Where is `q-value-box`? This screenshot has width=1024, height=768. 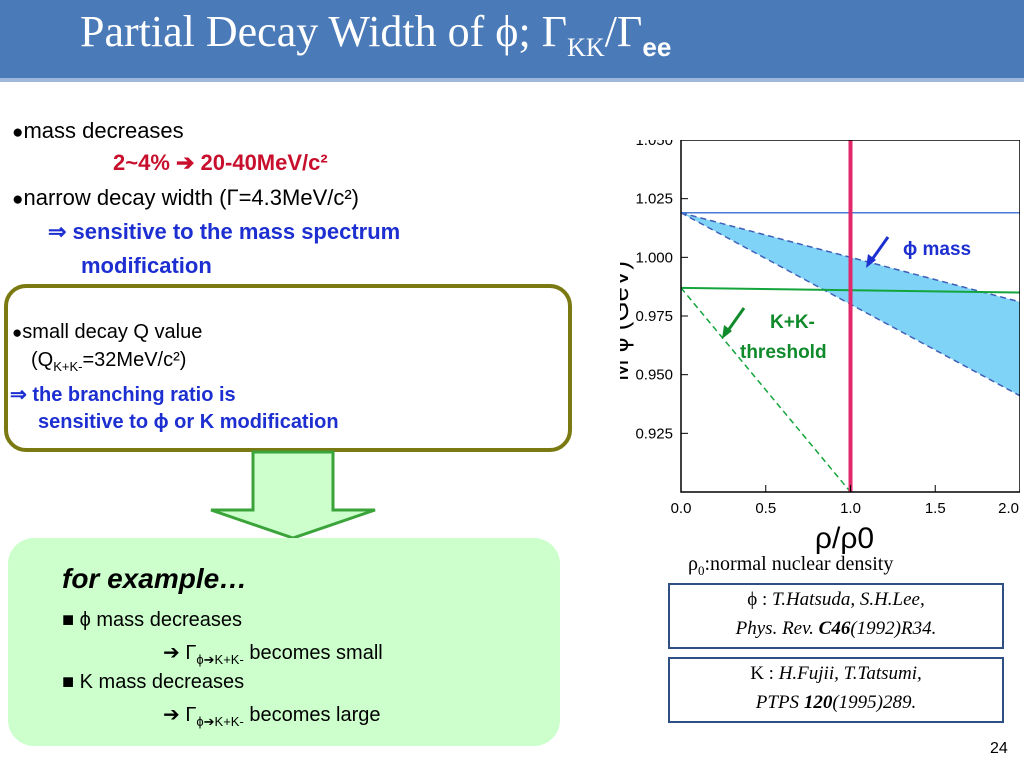 q-value-box is located at coordinates (288, 368).